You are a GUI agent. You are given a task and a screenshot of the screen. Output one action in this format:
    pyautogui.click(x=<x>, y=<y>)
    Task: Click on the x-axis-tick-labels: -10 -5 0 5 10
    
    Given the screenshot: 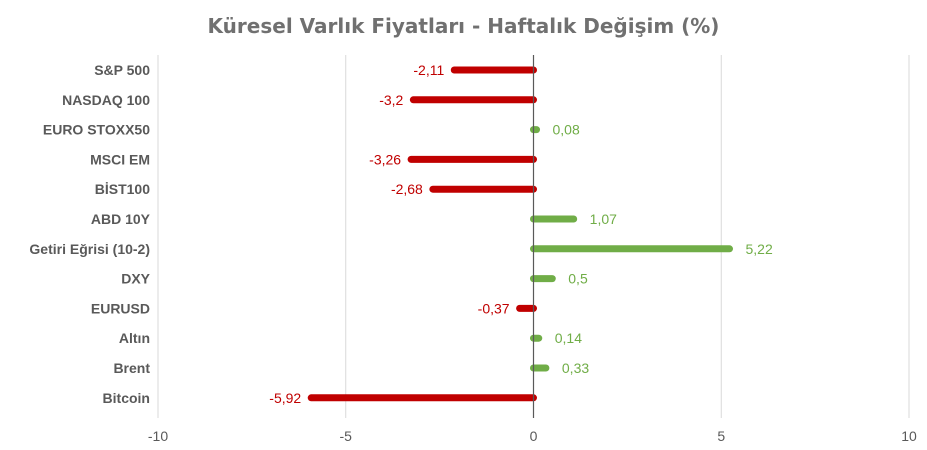 What is the action you would take?
    pyautogui.click(x=532, y=436)
    